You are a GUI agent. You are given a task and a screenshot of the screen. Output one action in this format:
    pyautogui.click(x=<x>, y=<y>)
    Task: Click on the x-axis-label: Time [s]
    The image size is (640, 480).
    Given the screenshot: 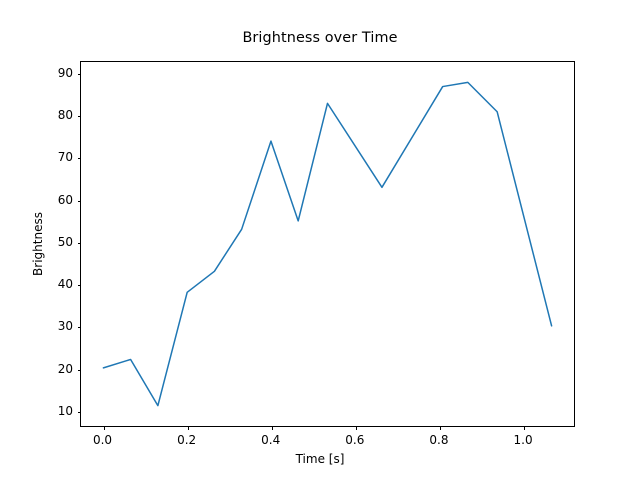 What is the action you would take?
    pyautogui.click(x=320, y=459)
    